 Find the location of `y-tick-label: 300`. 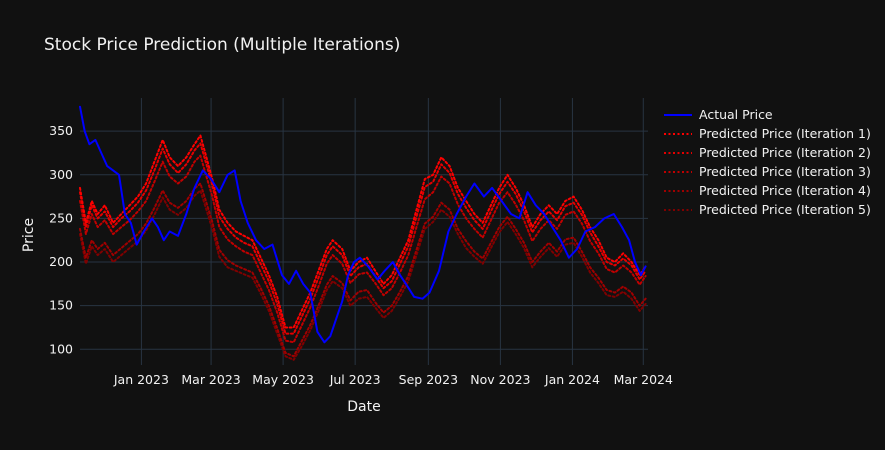

y-tick-label: 300 is located at coordinates (61, 174).